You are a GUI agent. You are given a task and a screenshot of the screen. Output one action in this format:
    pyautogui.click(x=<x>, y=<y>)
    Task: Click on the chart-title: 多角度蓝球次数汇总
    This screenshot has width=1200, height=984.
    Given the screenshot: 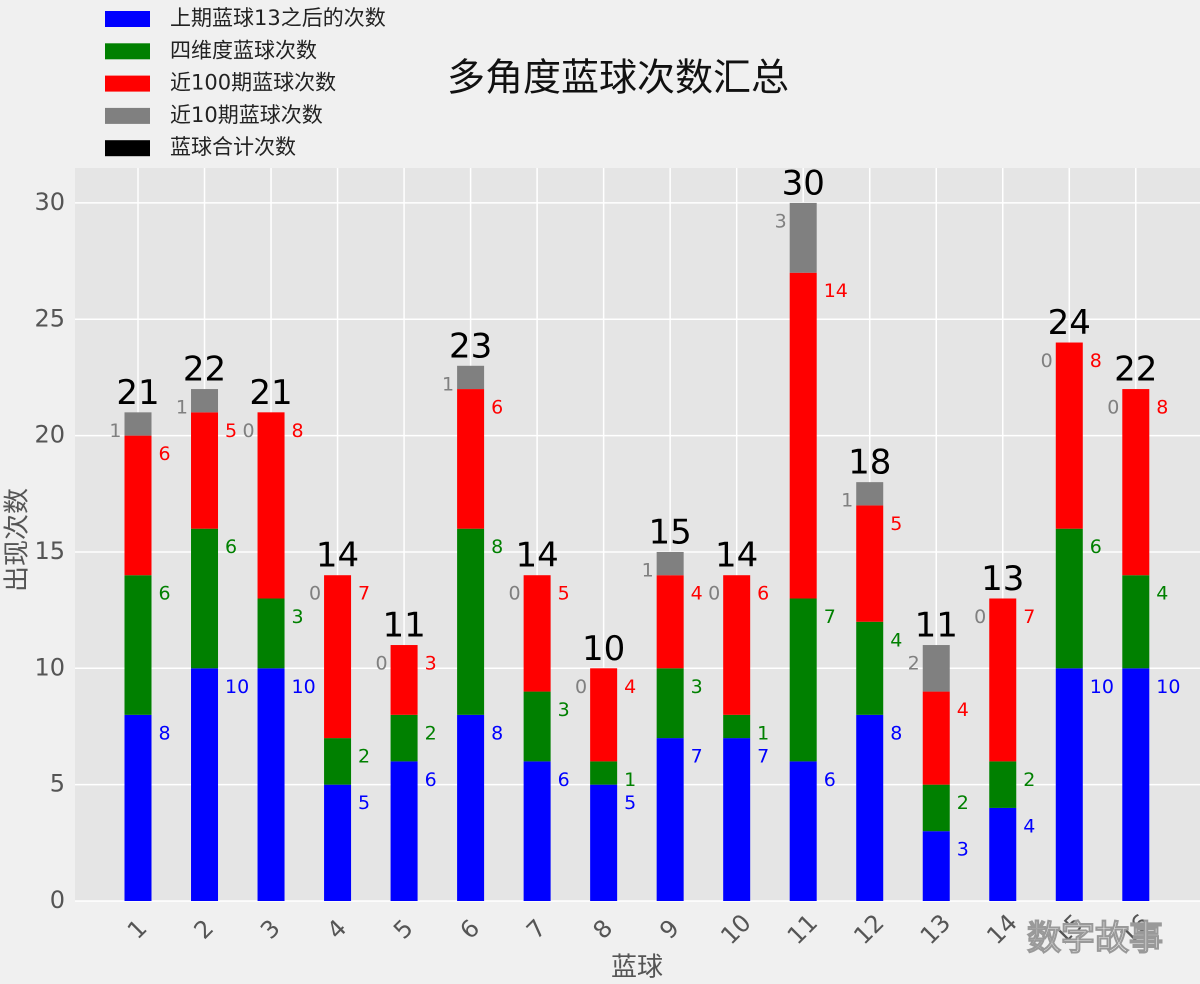 What is the action you would take?
    pyautogui.click(x=618, y=78)
    